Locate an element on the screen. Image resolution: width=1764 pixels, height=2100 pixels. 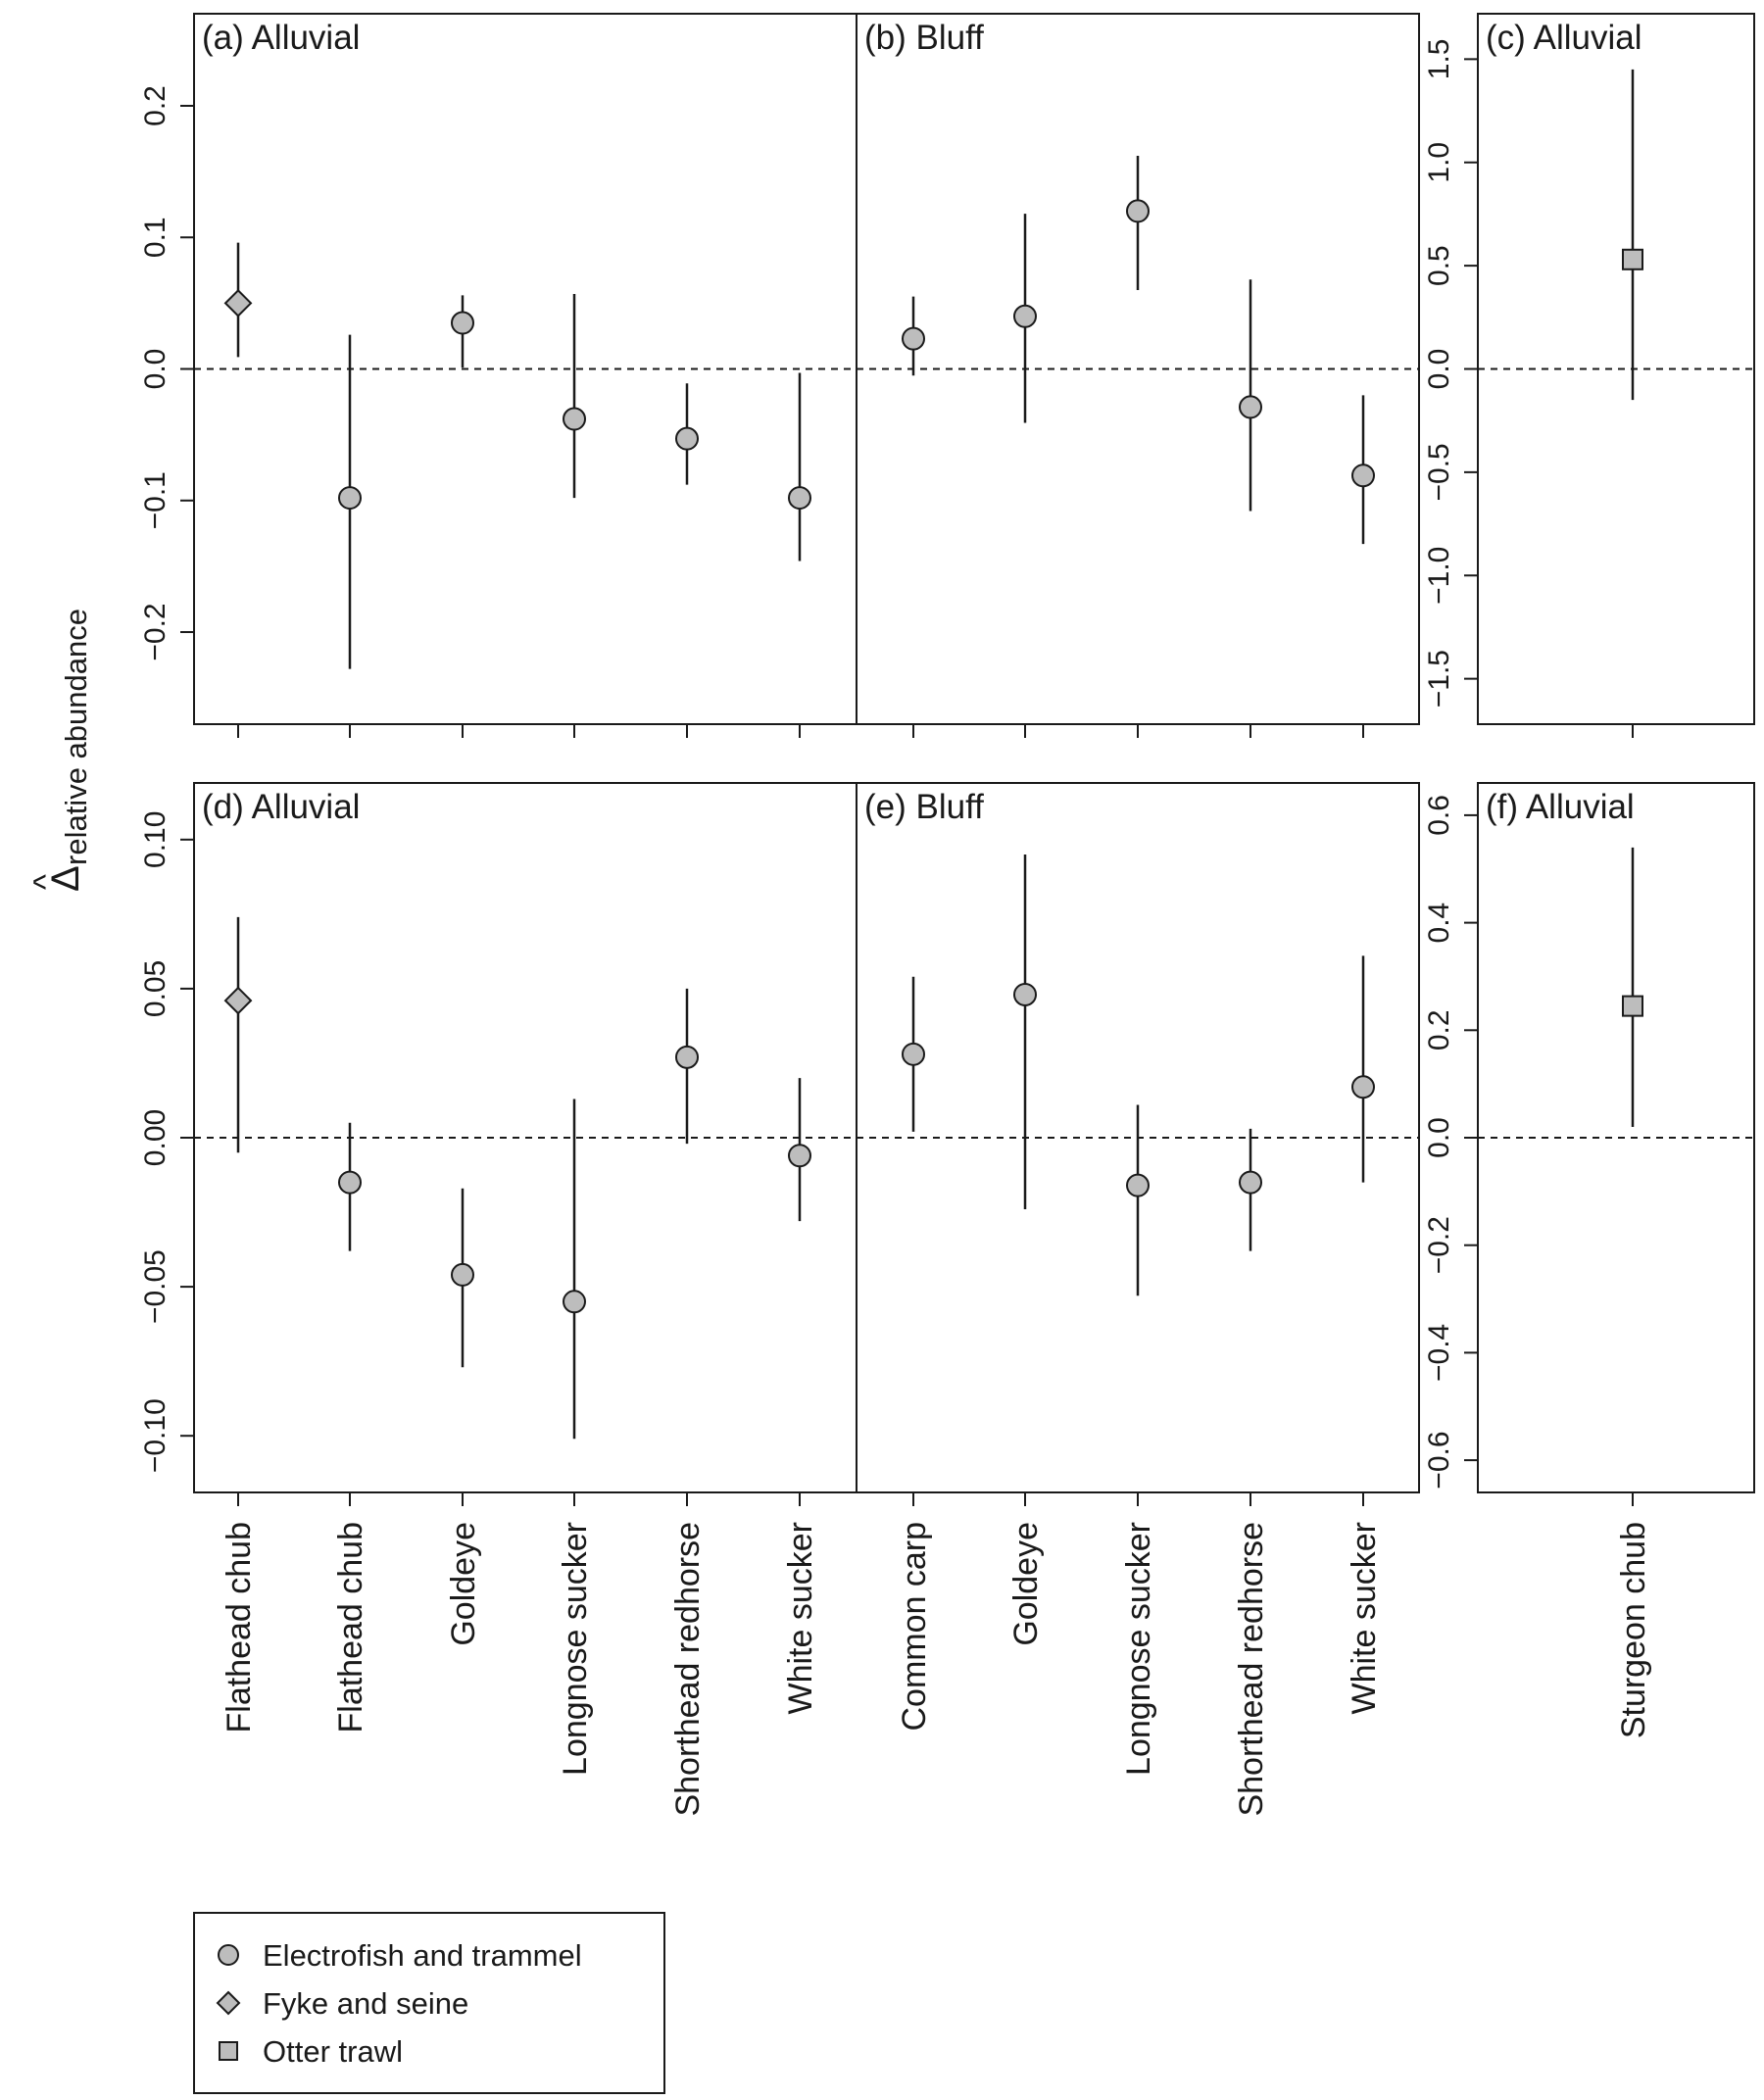
panel-f-y-tick-label: −0.2 is located at coordinates (1439, 1245).